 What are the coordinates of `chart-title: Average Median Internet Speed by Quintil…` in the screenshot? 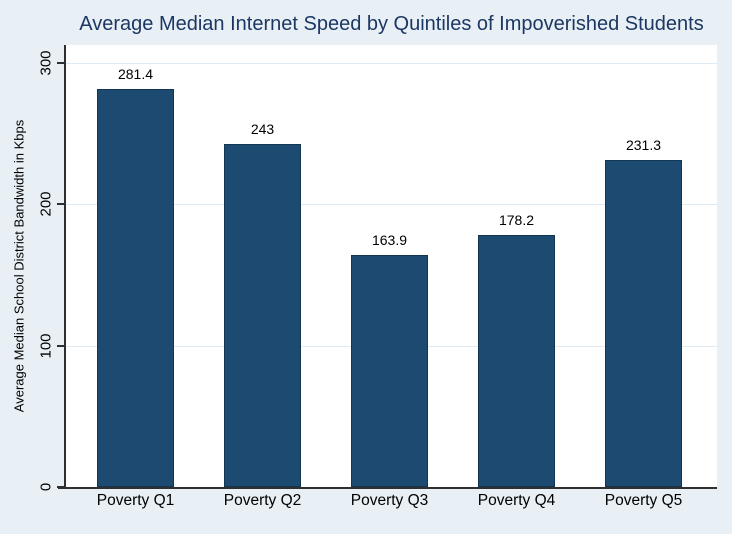 It's located at (391, 24).